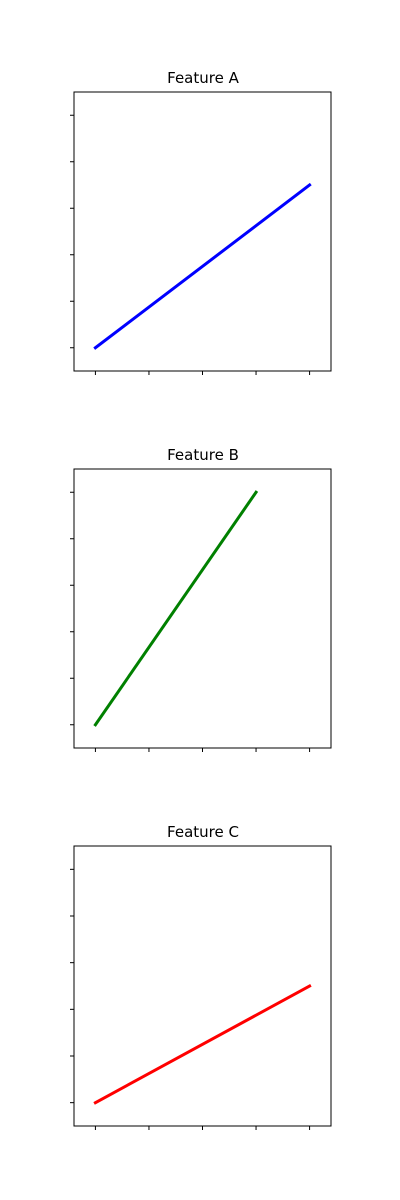 Image resolution: width=400 pixels, height=1200 pixels. I want to click on chart-title: Feature A, so click(203, 78).